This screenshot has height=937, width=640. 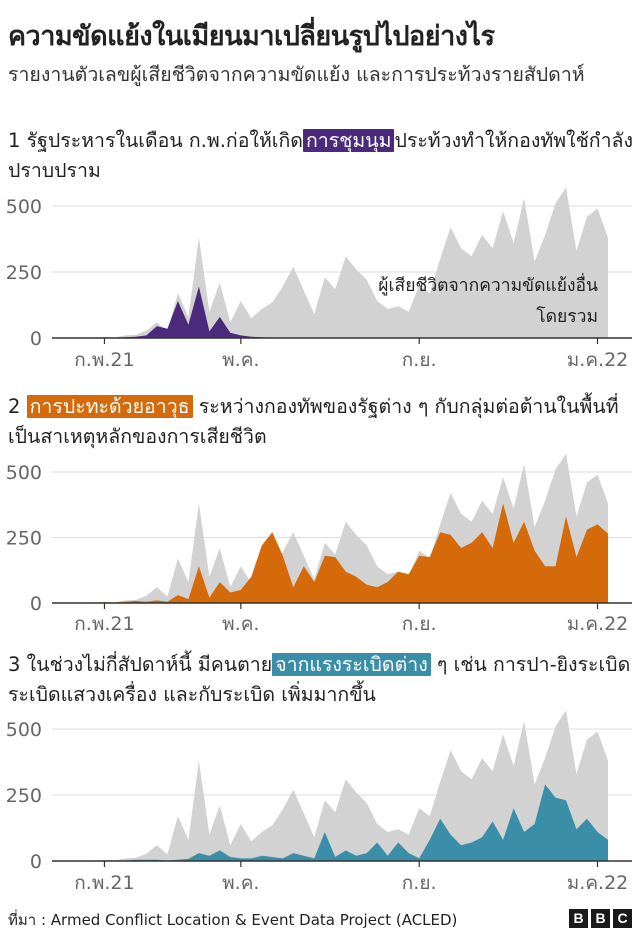 I want to click on annotation-line-2: โดยรวม, so click(x=567, y=316).